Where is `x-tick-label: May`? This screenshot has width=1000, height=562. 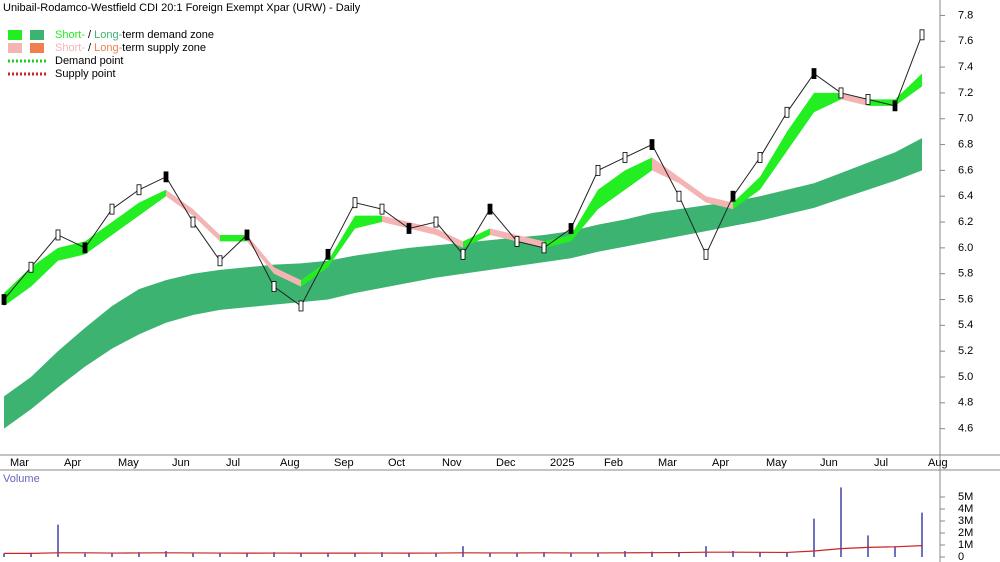 x-tick-label: May is located at coordinates (776, 463).